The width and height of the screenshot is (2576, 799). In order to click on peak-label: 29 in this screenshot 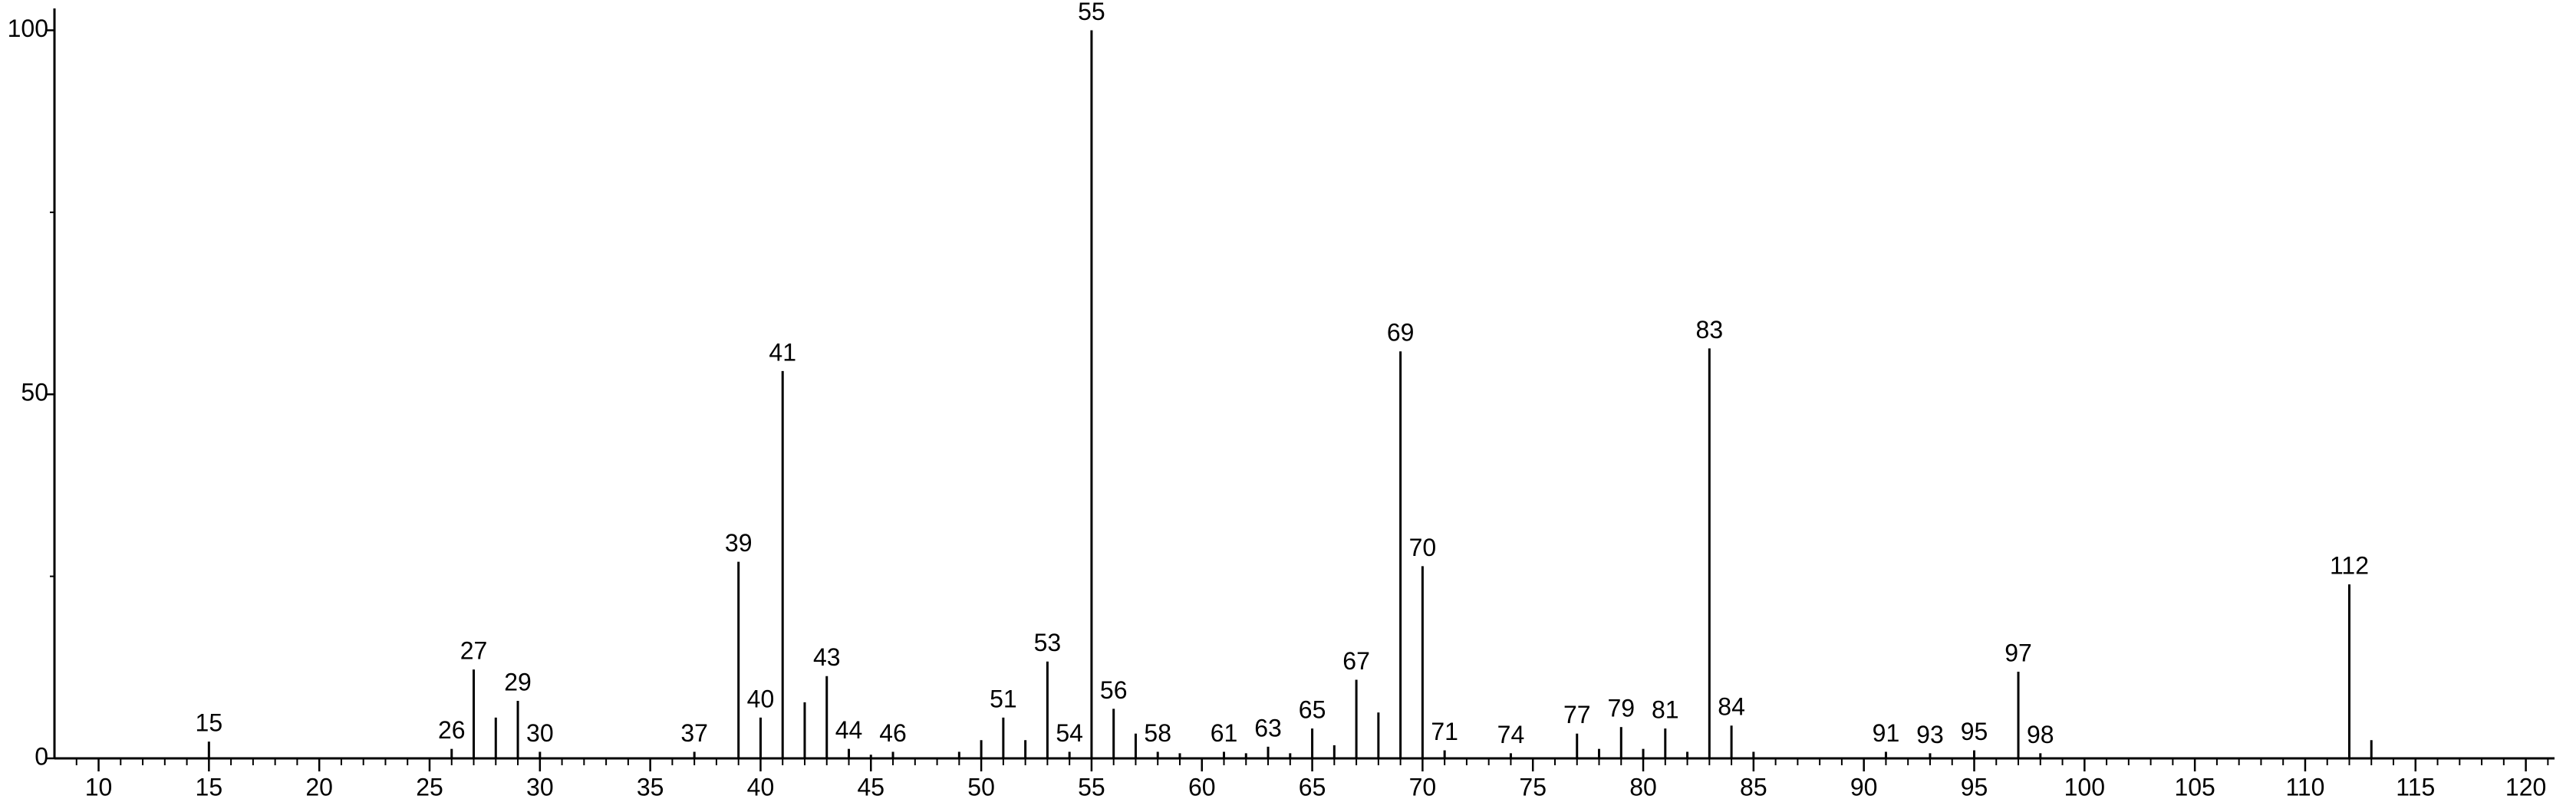, I will do `click(518, 681)`.